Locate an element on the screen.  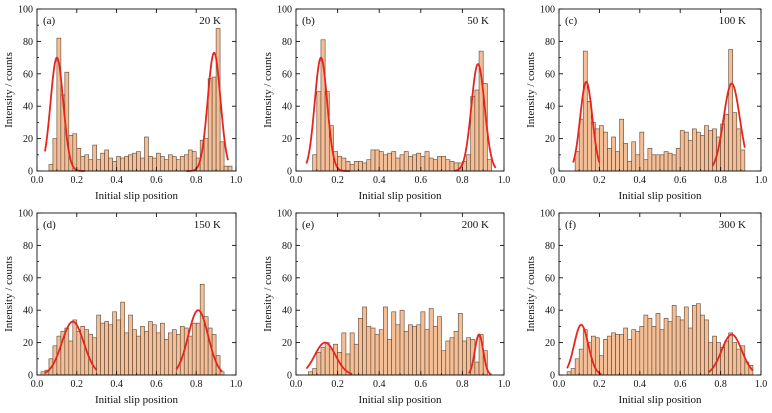
gaussian-fit-curve is located at coordinates (329, 358).